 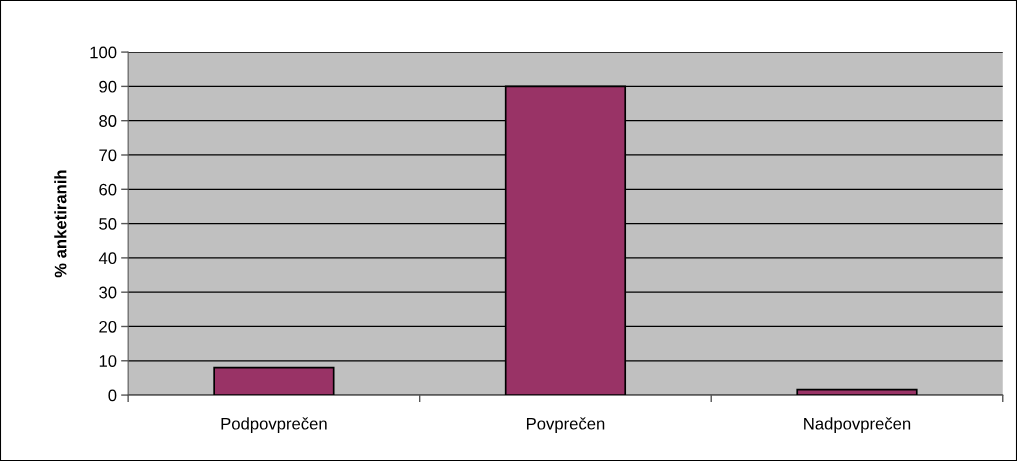 What do you see at coordinates (60, 224) in the screenshot?
I see `y-axis-title: % anketiranih` at bounding box center [60, 224].